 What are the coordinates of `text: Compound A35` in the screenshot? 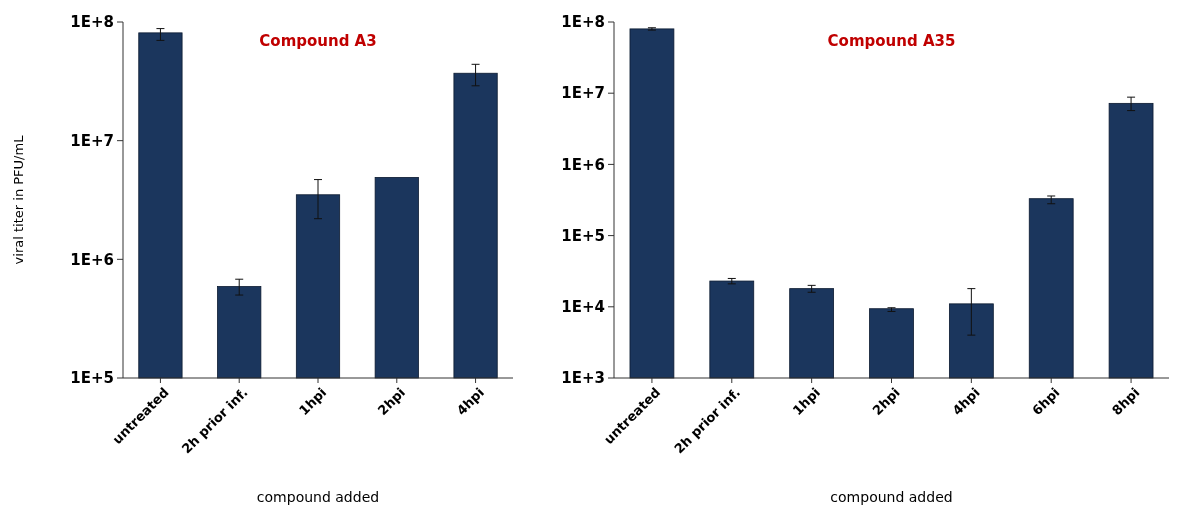 It's located at (891, 41).